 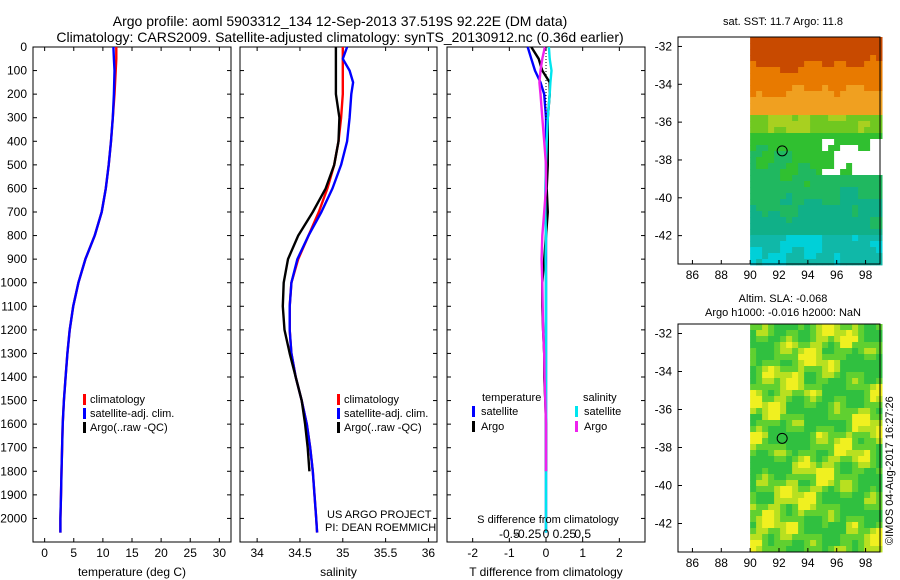 What do you see at coordinates (84, 427) in the screenshot?
I see `legend-swatch` at bounding box center [84, 427].